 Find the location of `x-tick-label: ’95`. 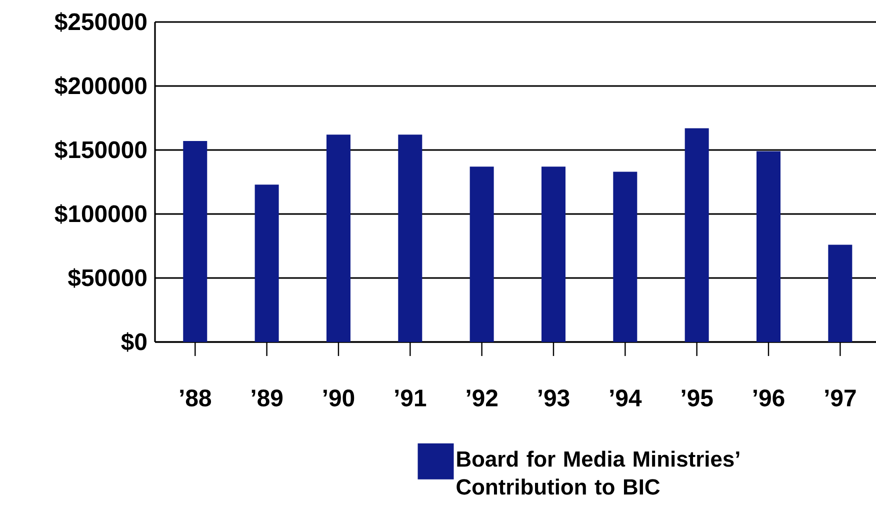

x-tick-label: ’95 is located at coordinates (697, 398).